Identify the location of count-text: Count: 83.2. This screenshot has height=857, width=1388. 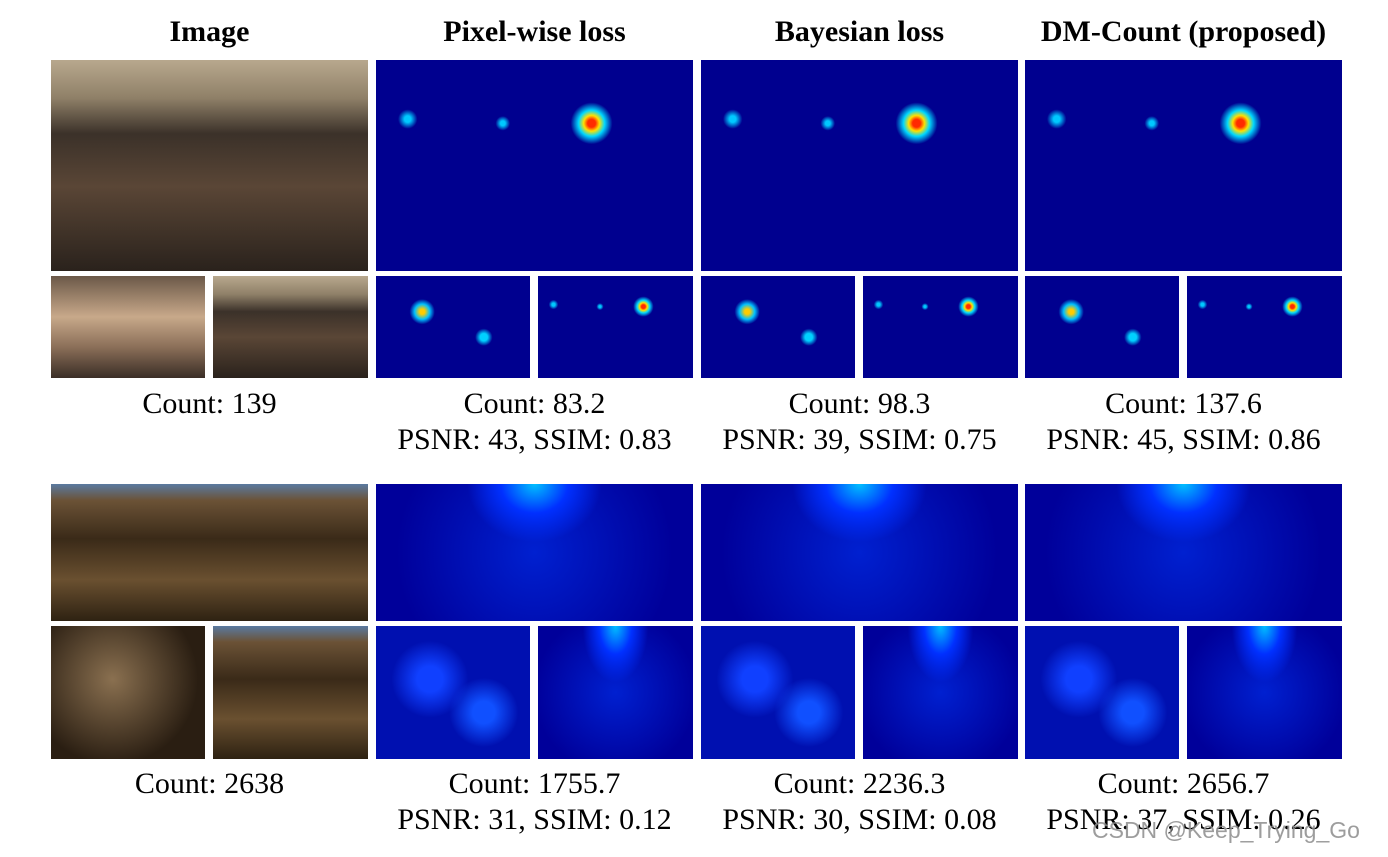
(534, 403).